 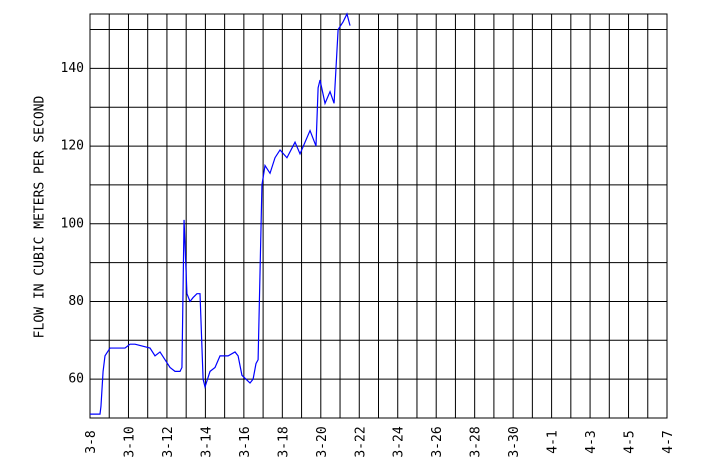 What do you see at coordinates (72, 68) in the screenshot?
I see `y-tick-label: 140` at bounding box center [72, 68].